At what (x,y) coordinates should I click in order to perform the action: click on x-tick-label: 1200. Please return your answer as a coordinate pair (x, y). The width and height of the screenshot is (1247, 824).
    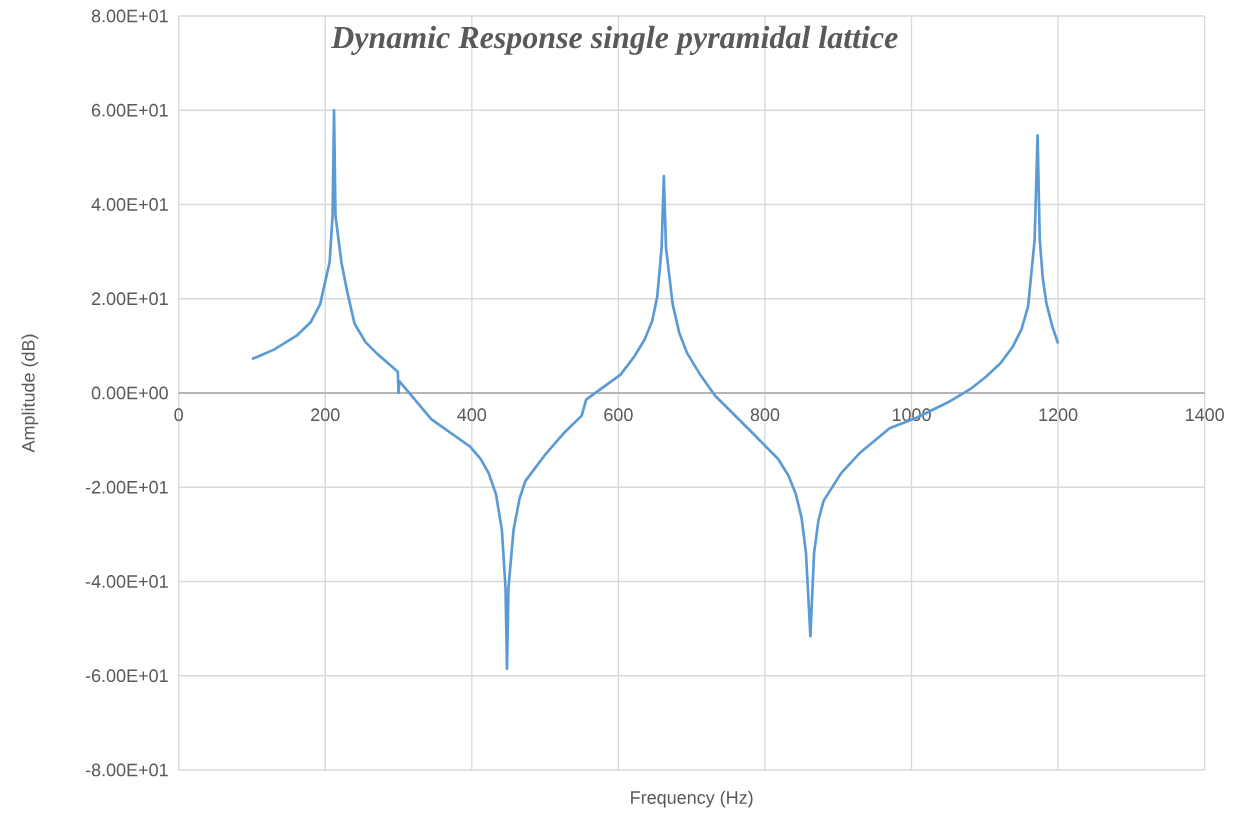
    Looking at the image, I should click on (1058, 415).